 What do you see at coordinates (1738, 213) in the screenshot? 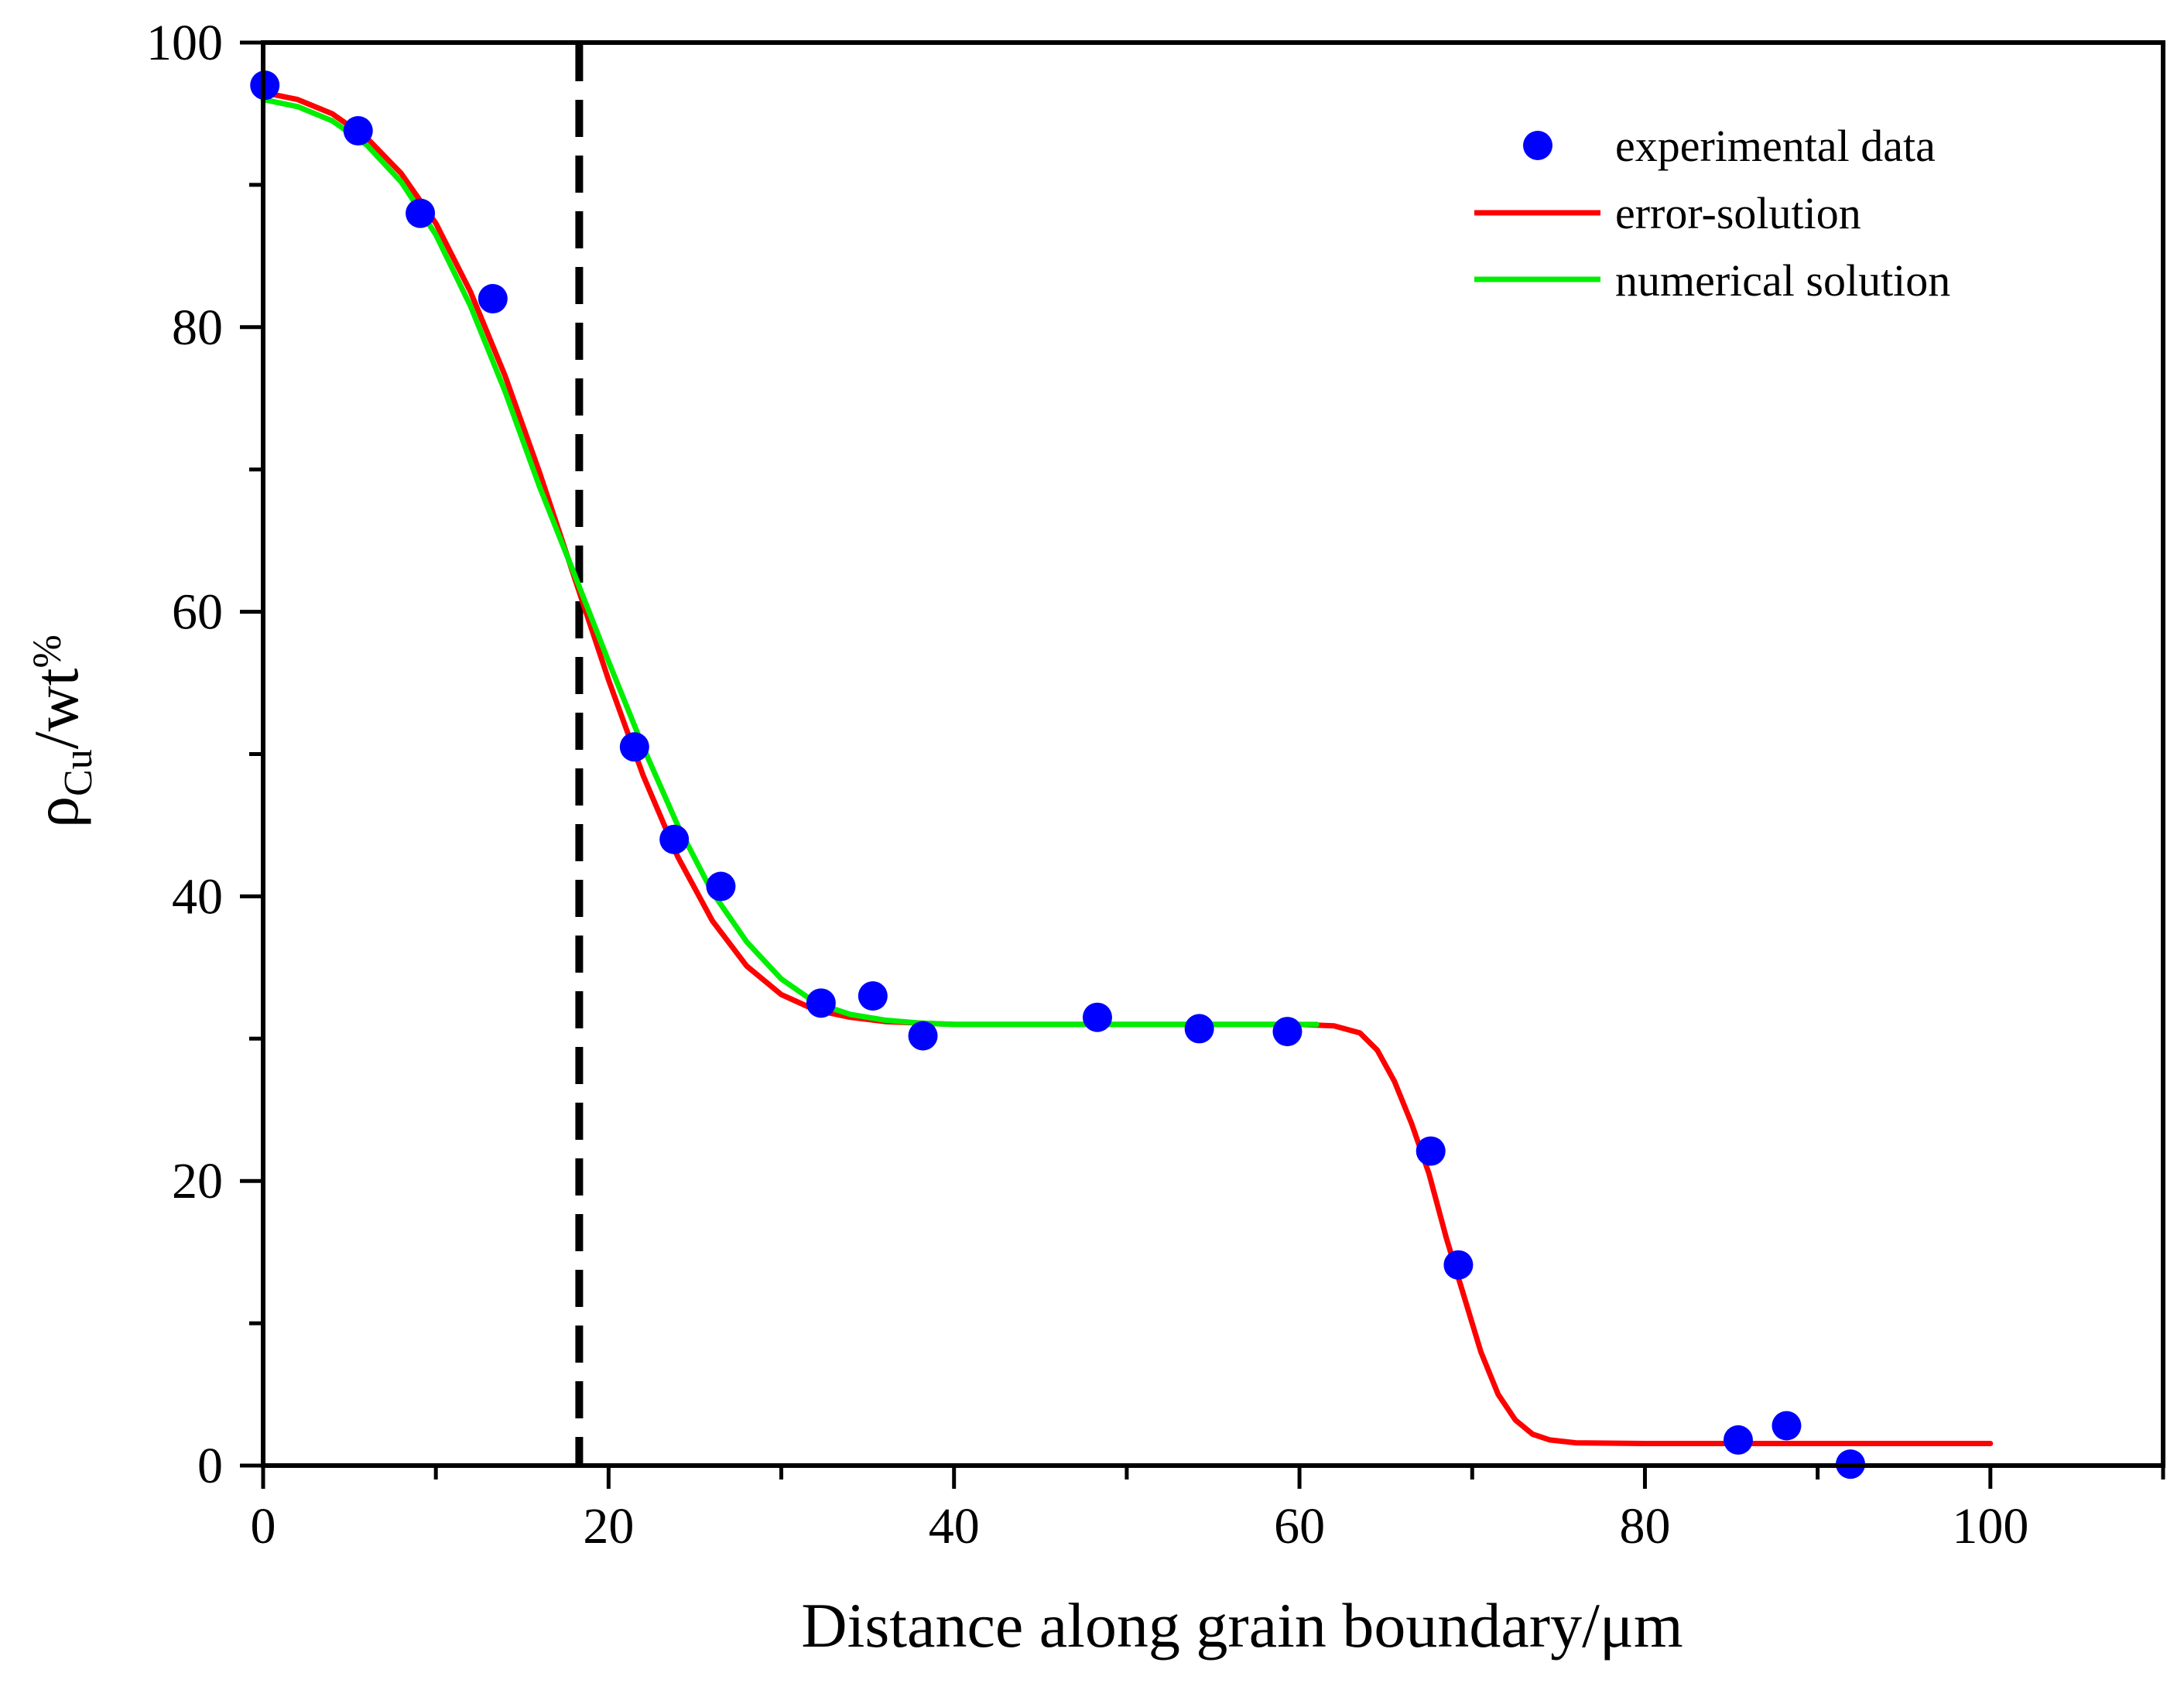
I see `legend-label-error: error-solution` at bounding box center [1738, 213].